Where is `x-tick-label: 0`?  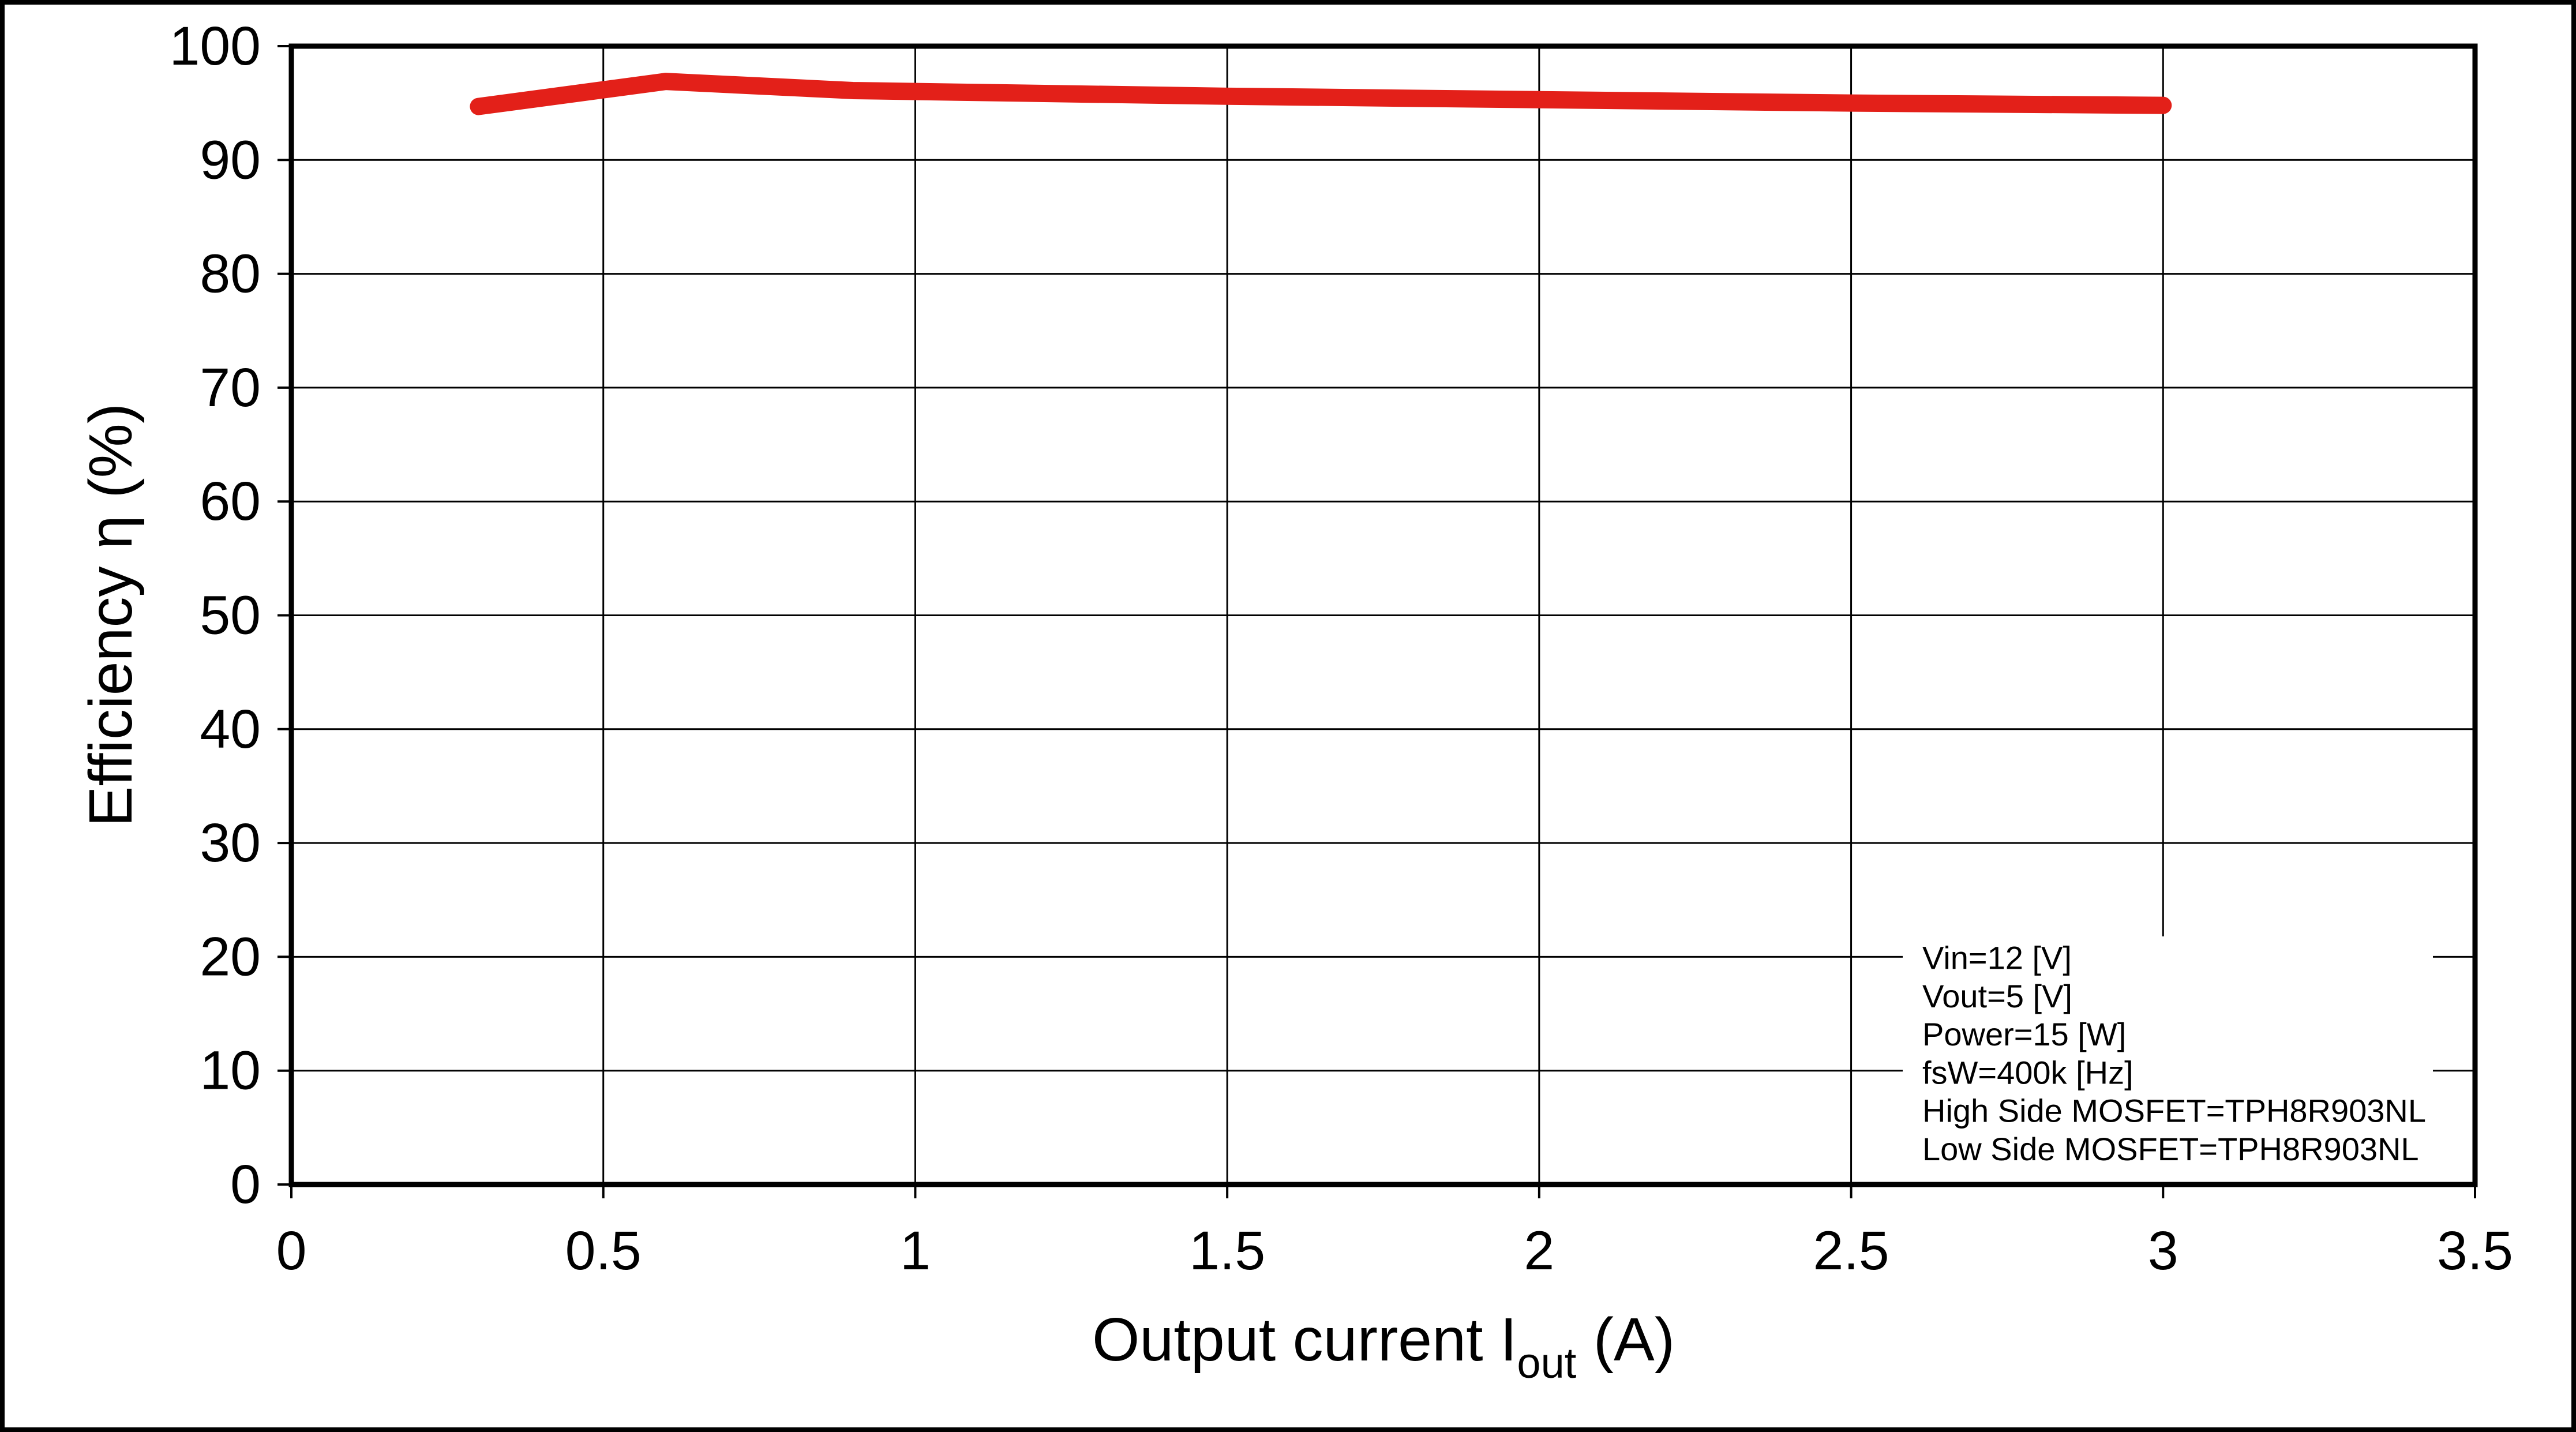 x-tick-label: 0 is located at coordinates (291, 1250).